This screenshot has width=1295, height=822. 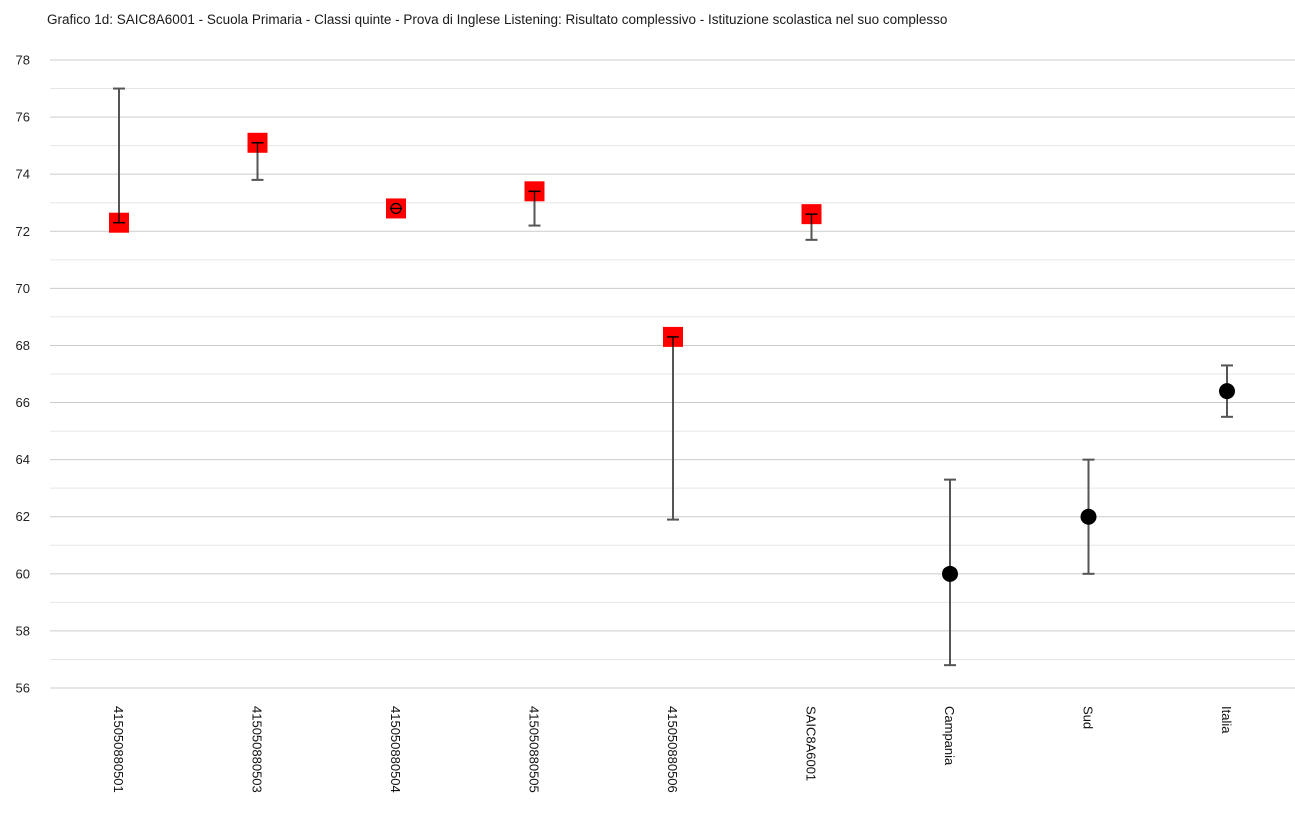 What do you see at coordinates (949, 736) in the screenshot?
I see `x-category-label: Campania` at bounding box center [949, 736].